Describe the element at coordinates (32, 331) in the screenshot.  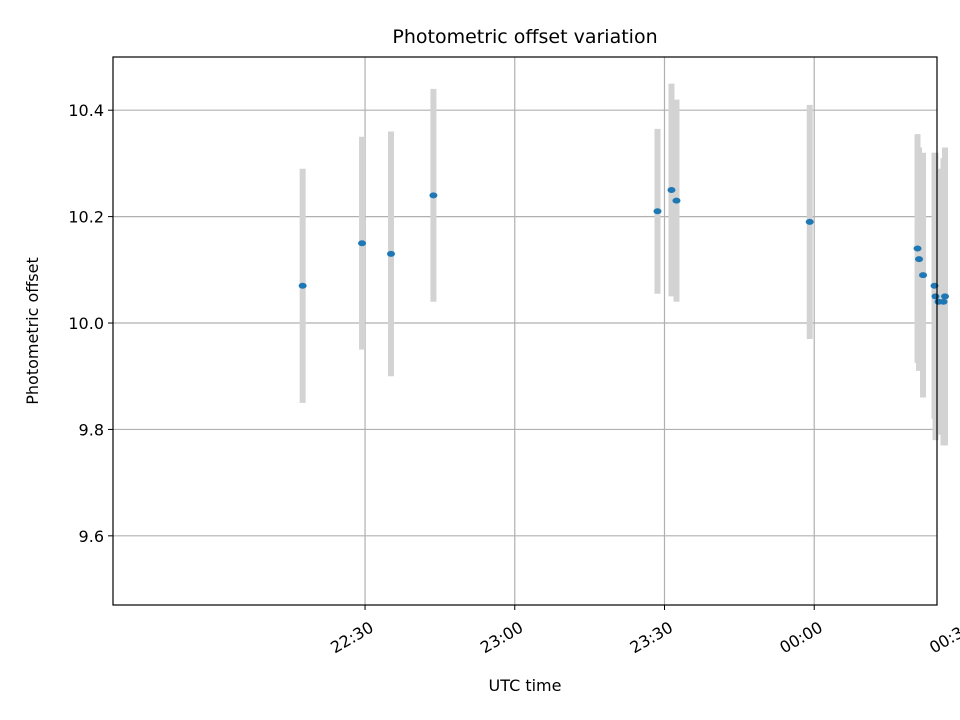
I see `y-axis-label: Photometric offset` at that location.